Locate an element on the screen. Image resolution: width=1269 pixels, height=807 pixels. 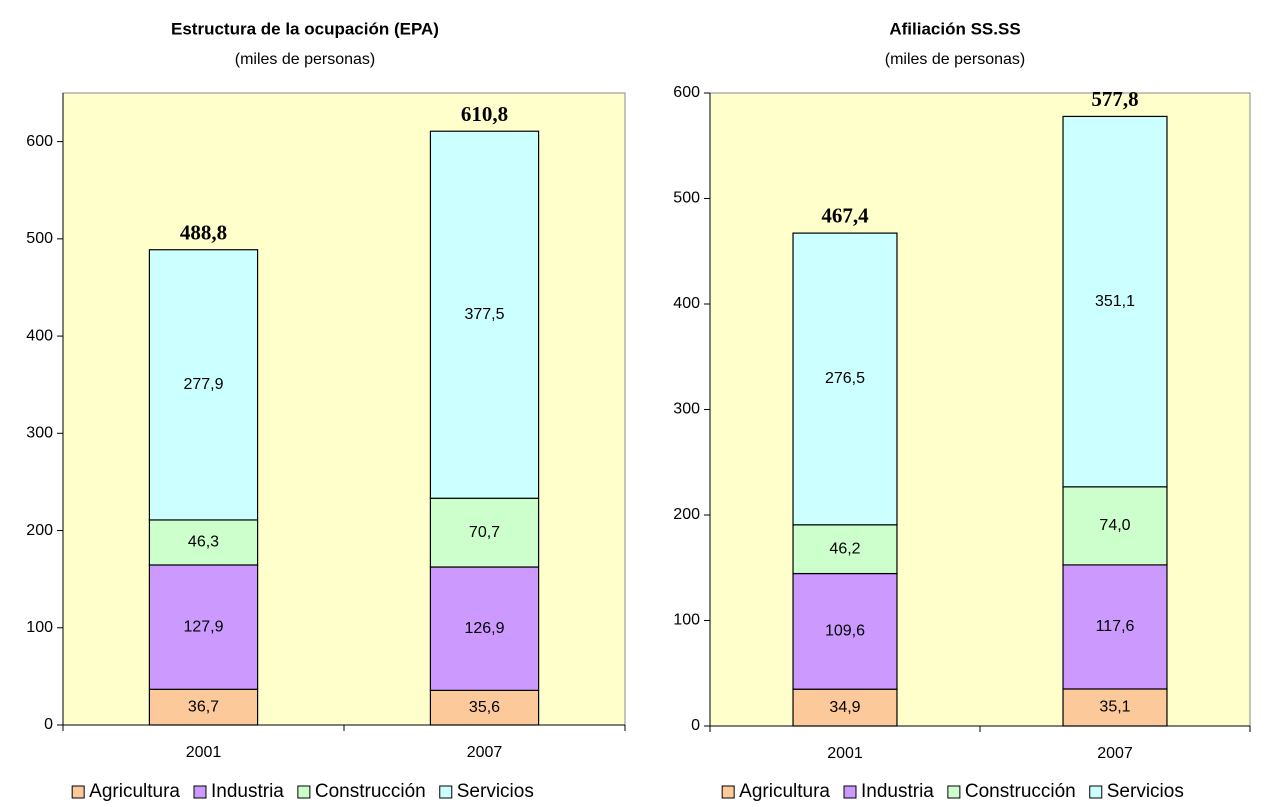
value-label: 117,6 is located at coordinates (1115, 626).